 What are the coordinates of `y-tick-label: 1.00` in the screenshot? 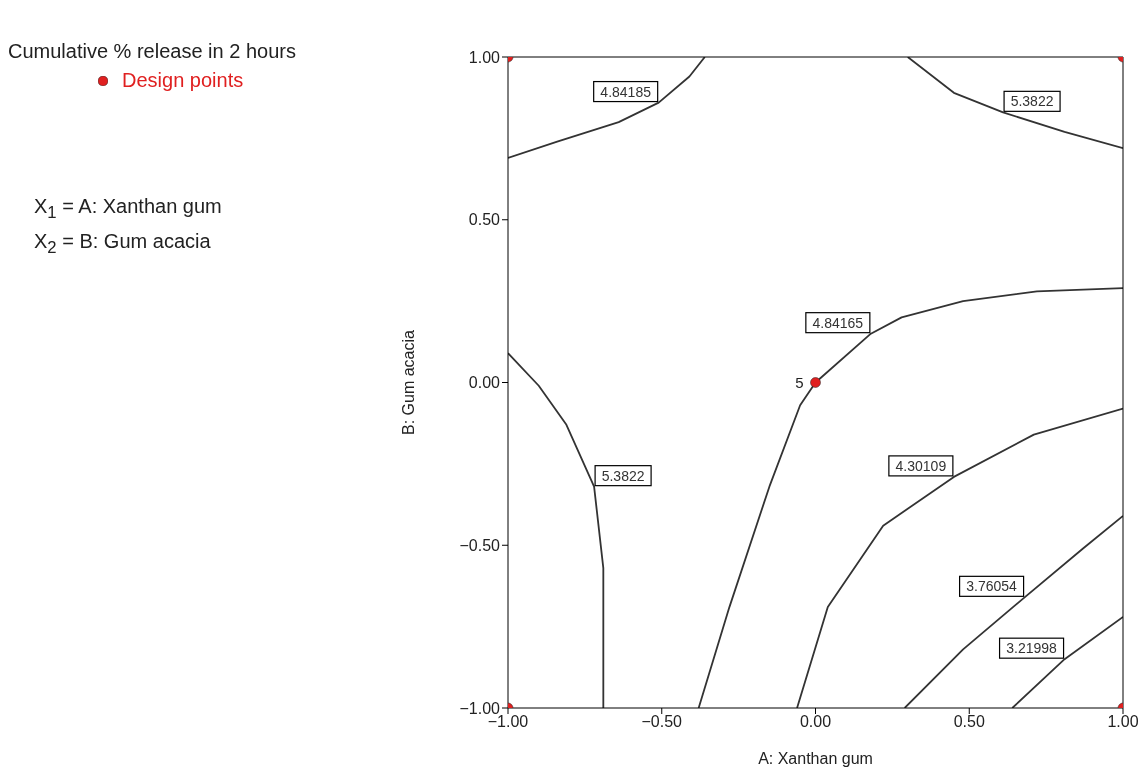 It's located at (484, 57).